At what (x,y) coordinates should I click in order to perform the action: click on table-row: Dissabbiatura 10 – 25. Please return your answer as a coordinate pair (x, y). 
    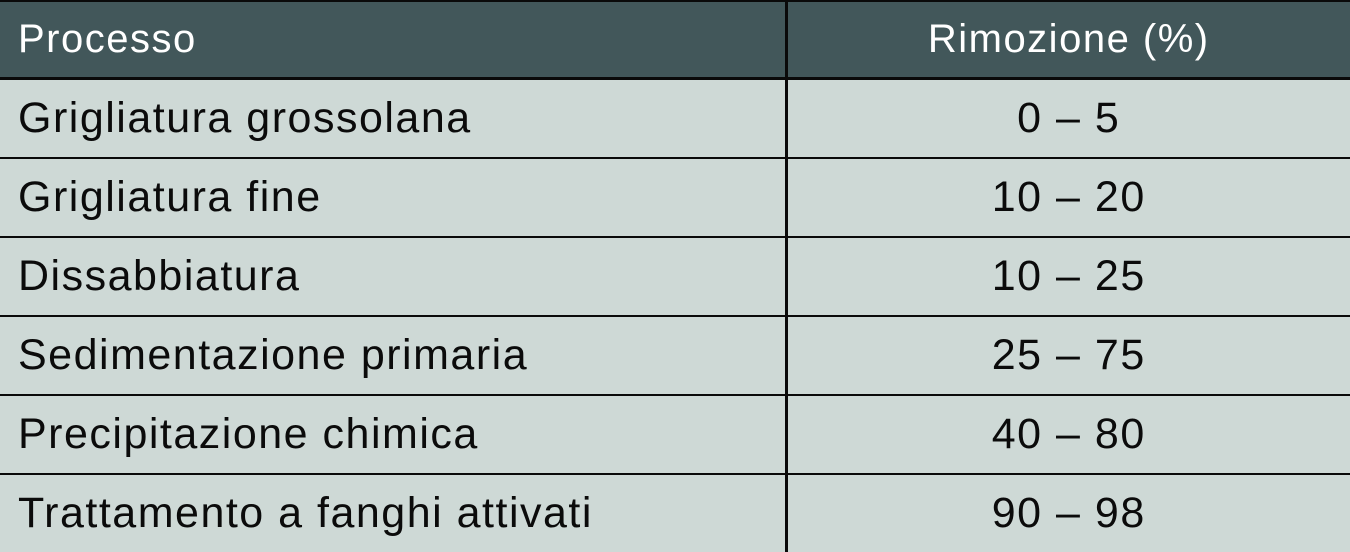
    Looking at the image, I should click on (675, 276).